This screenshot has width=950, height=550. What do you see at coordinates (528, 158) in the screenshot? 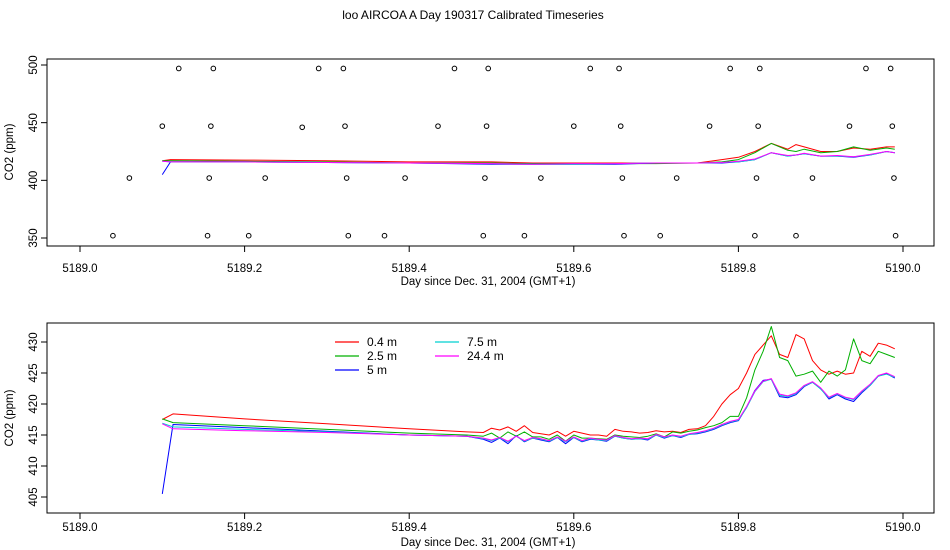
I see `top-series-24-4-mm-line` at bounding box center [528, 158].